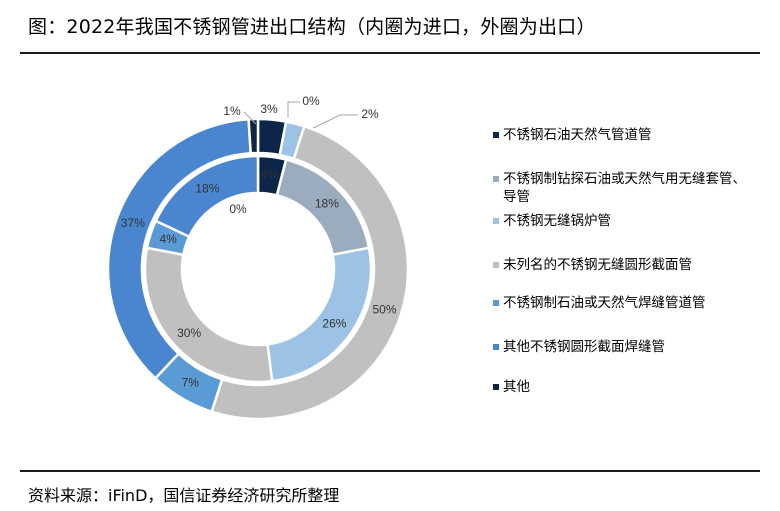 The image size is (780, 511). Describe the element at coordinates (370, 114) in the screenshot. I see `outer-data-label-2: 2%` at that location.